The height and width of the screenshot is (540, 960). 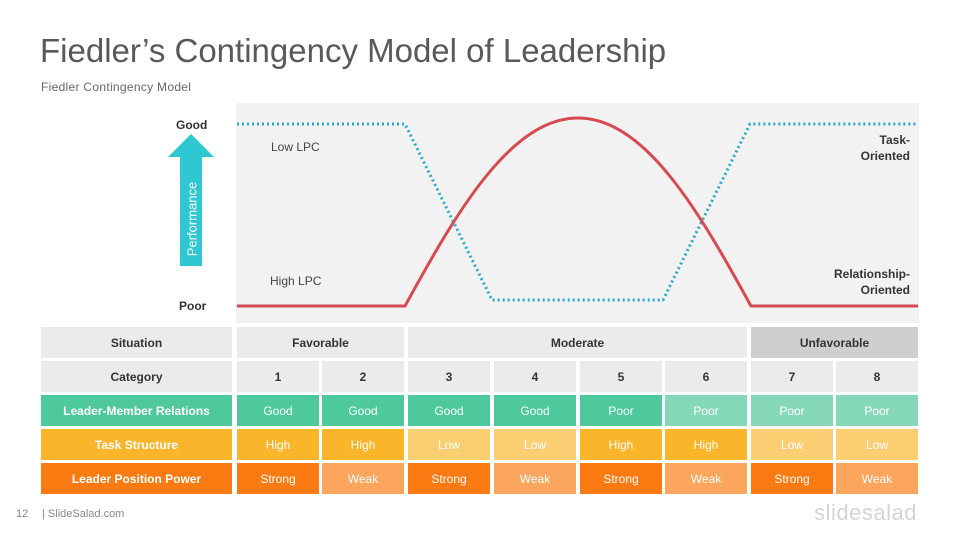 What do you see at coordinates (192, 125) in the screenshot?
I see `axis-good-label: Good` at bounding box center [192, 125].